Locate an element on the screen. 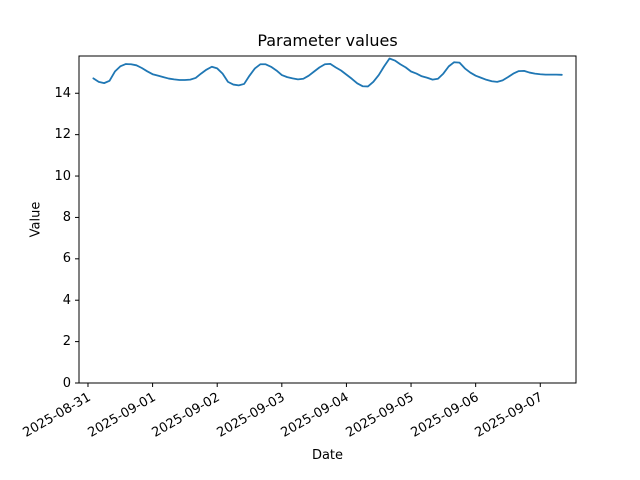 The height and width of the screenshot is (480, 640). y-tick-label: 14 is located at coordinates (62, 93).